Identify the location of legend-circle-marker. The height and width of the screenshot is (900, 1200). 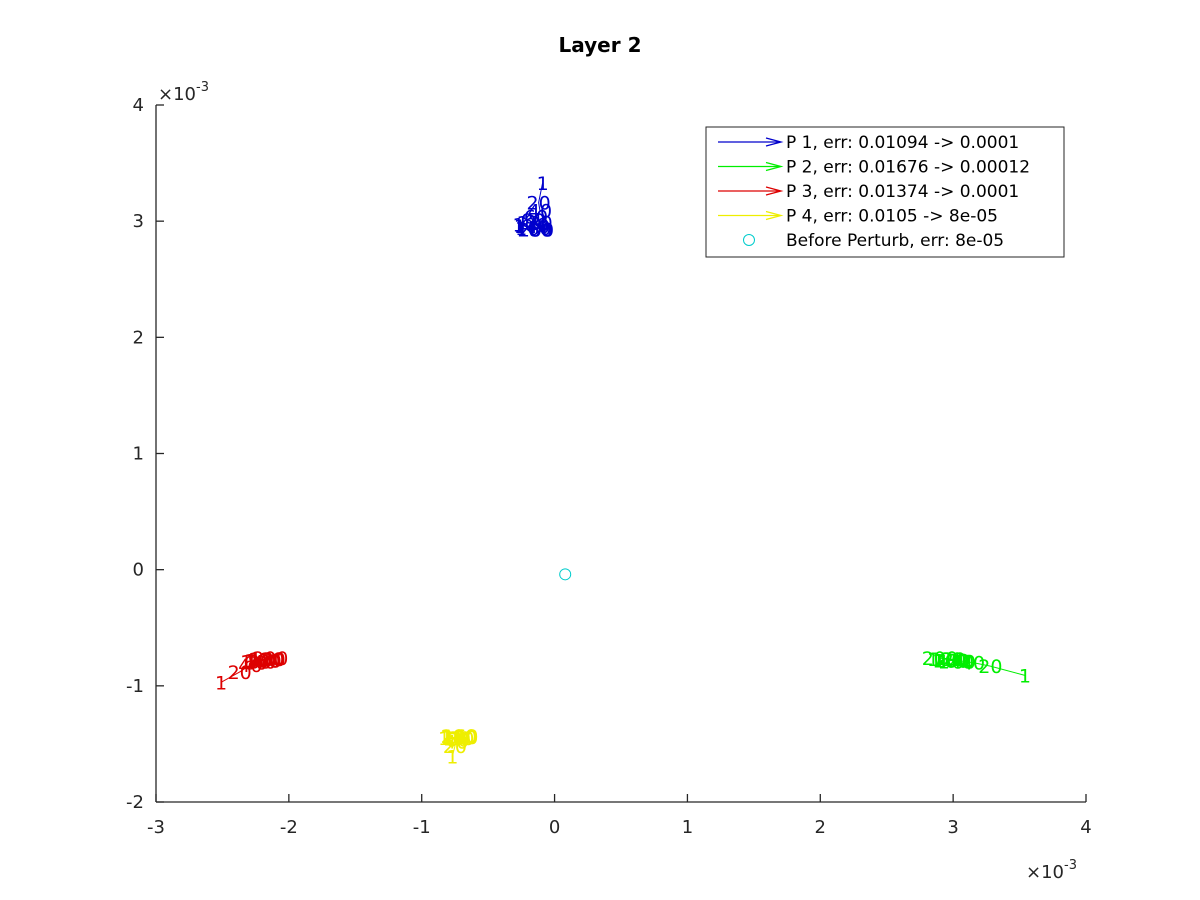
(749, 240).